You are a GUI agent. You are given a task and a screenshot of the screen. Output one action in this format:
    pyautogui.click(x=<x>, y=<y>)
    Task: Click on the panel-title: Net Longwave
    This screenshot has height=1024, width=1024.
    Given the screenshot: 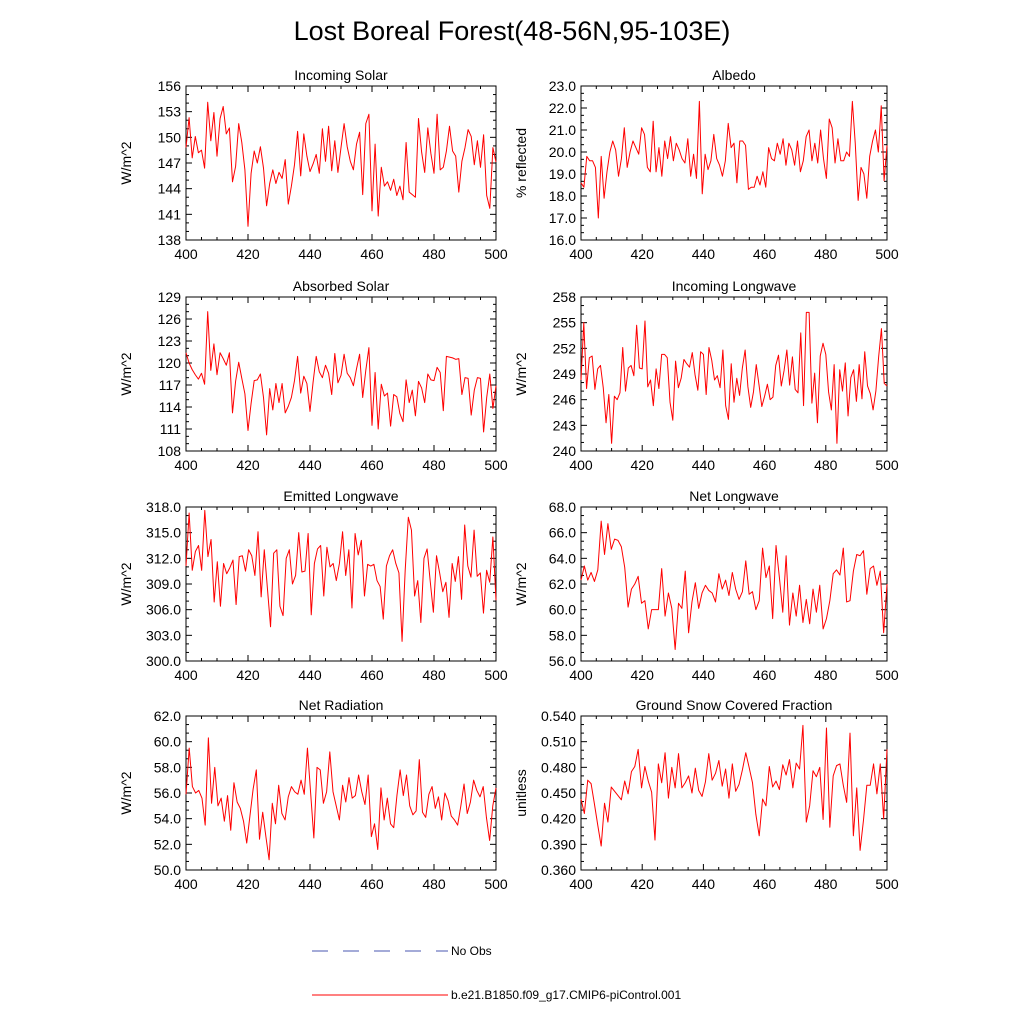 What is the action you would take?
    pyautogui.click(x=734, y=496)
    